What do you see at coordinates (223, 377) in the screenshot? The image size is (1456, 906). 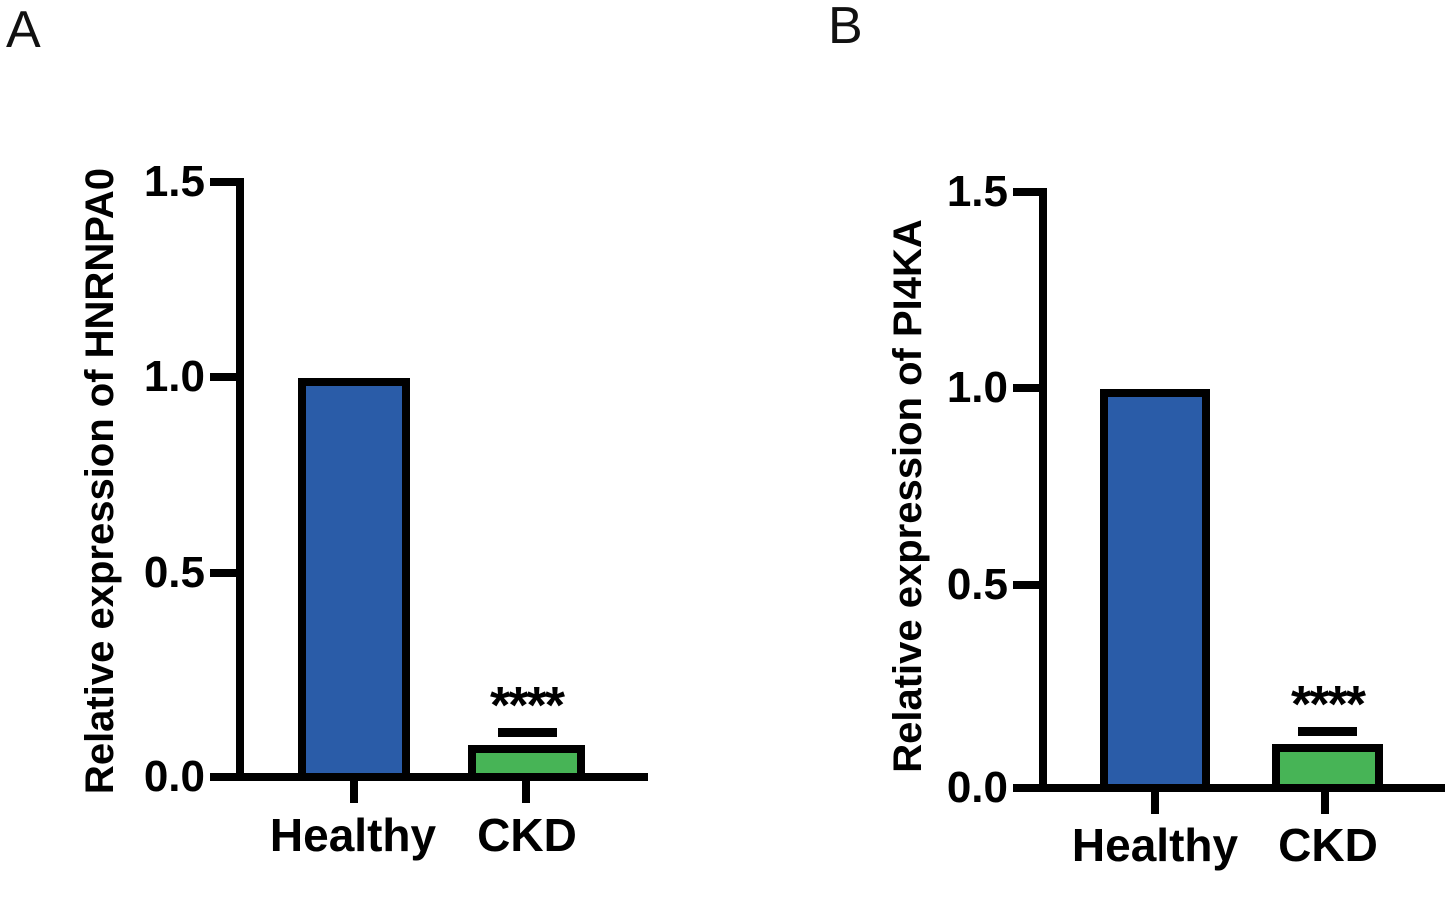 I see `panel-a-ytick-mark-1.0` at bounding box center [223, 377].